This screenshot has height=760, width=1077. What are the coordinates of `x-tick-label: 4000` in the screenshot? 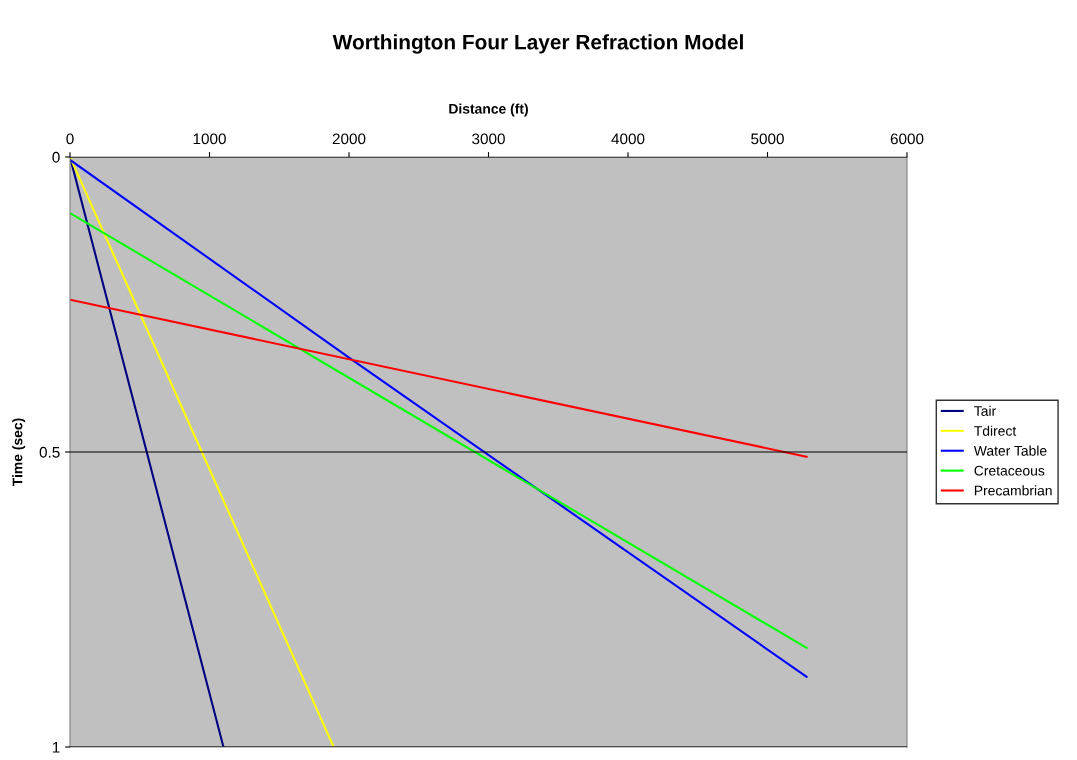 It's located at (628, 139).